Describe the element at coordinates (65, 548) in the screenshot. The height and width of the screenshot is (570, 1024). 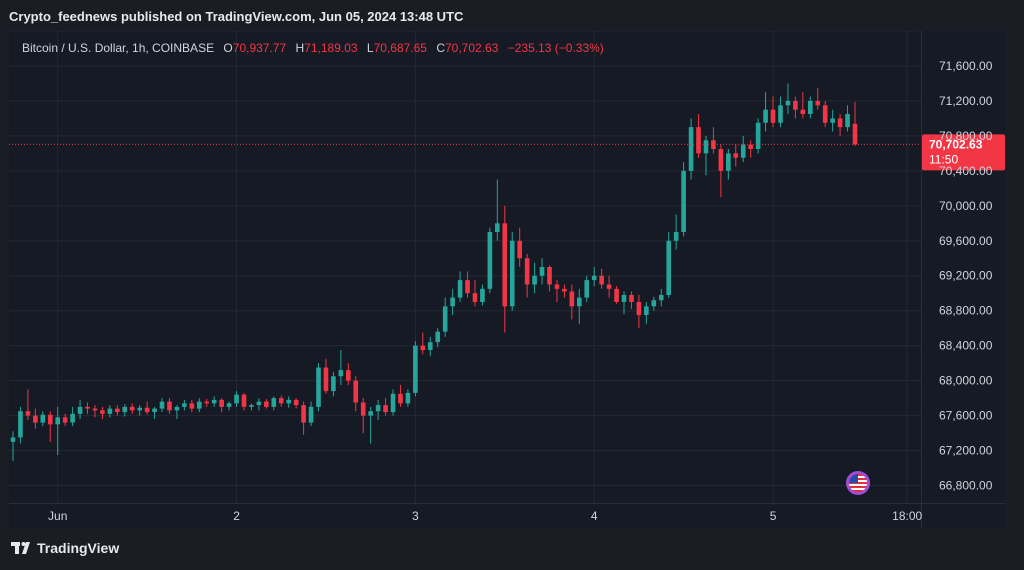
I see `footer-brand: TradingView` at that location.